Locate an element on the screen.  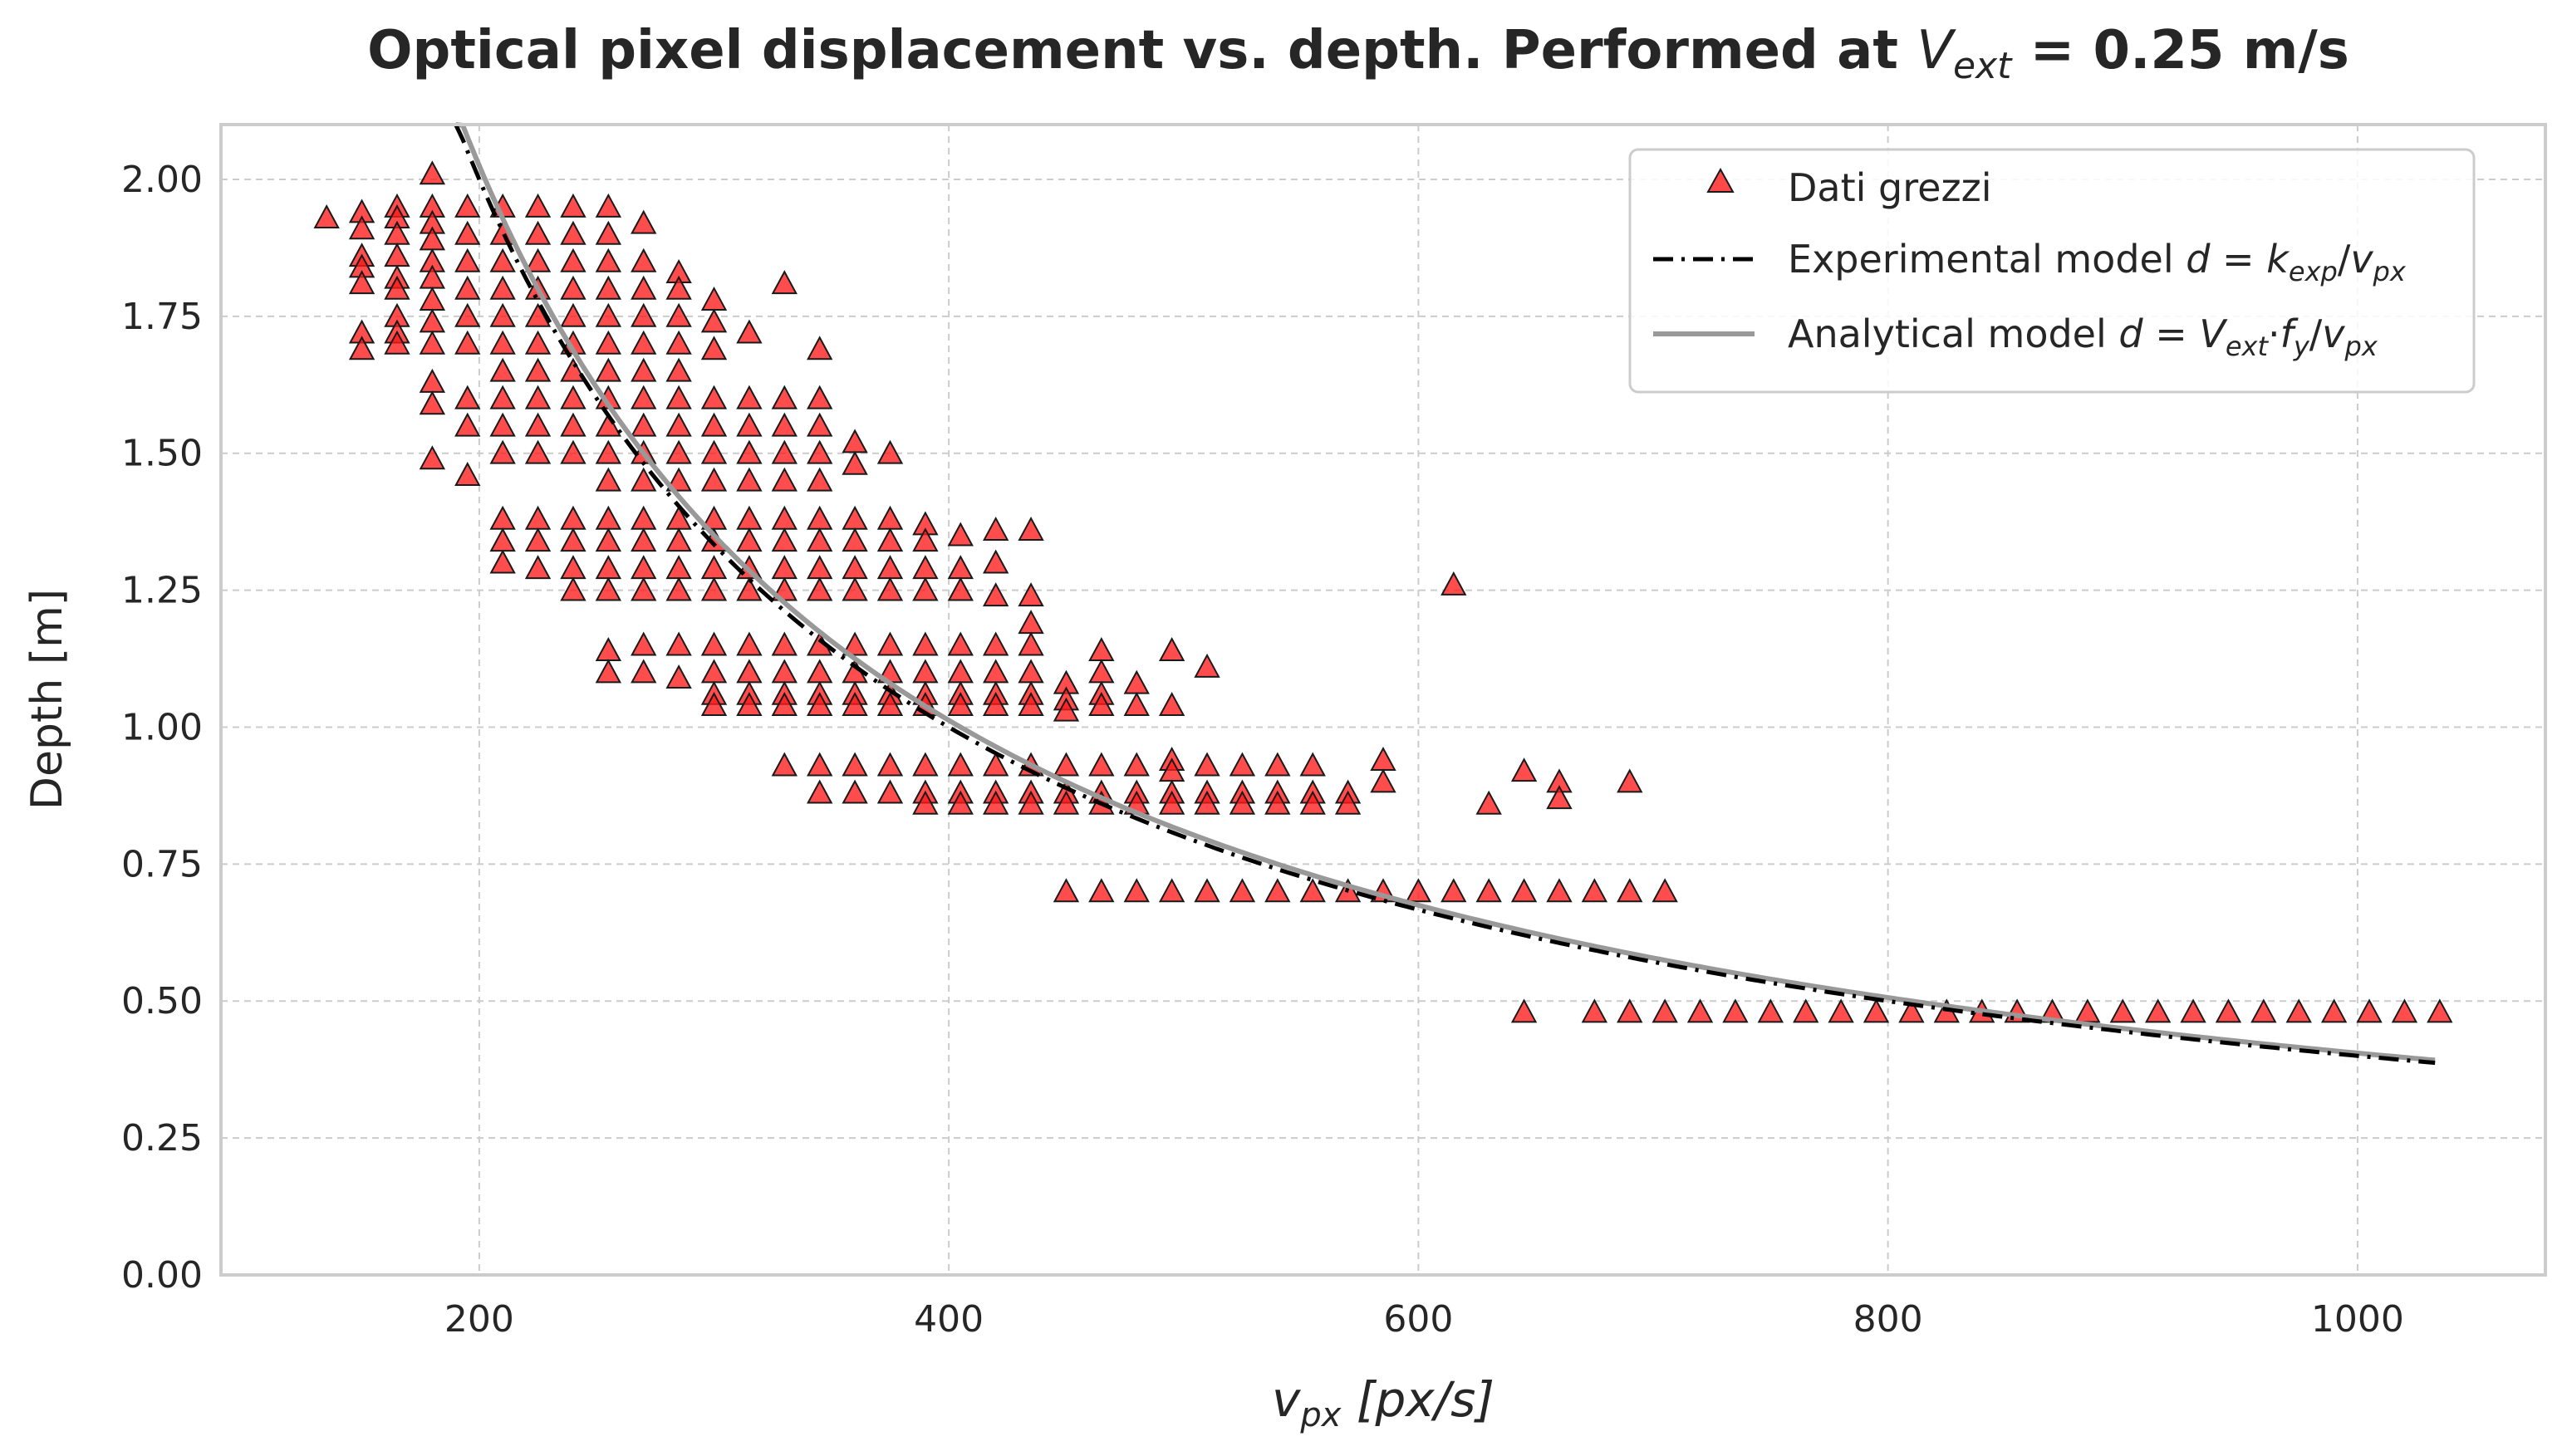
legend-analytical-V: V is located at coordinates (2213, 333).